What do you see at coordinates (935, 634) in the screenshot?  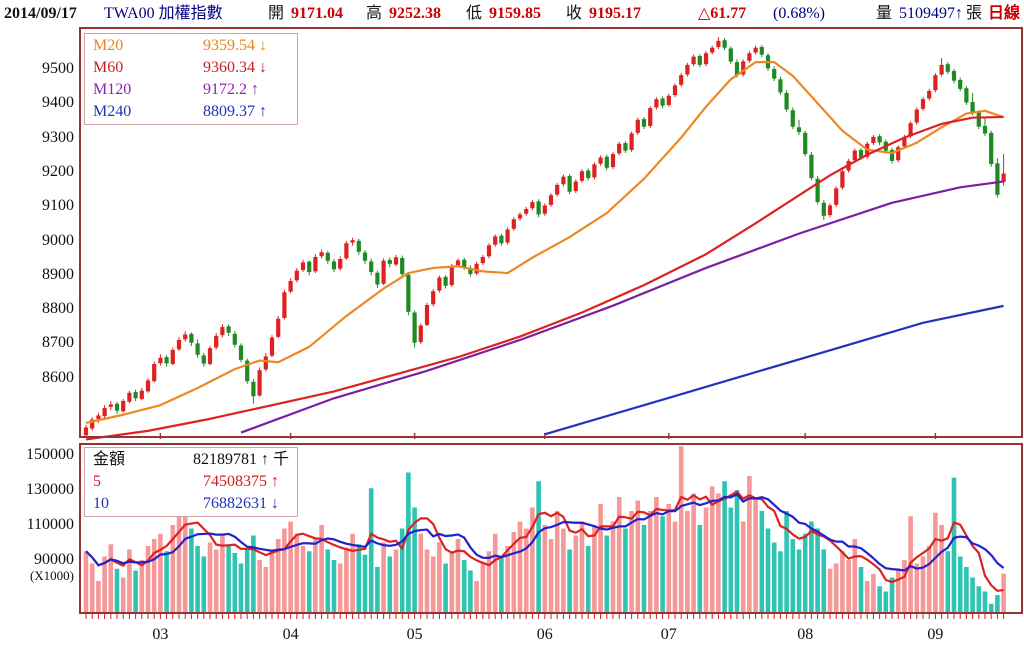 I see `month-label: 09` at bounding box center [935, 634].